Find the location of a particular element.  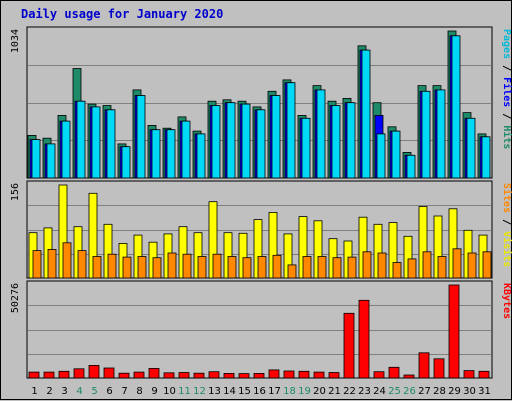

x-tick-label: 19 is located at coordinates (304, 391).